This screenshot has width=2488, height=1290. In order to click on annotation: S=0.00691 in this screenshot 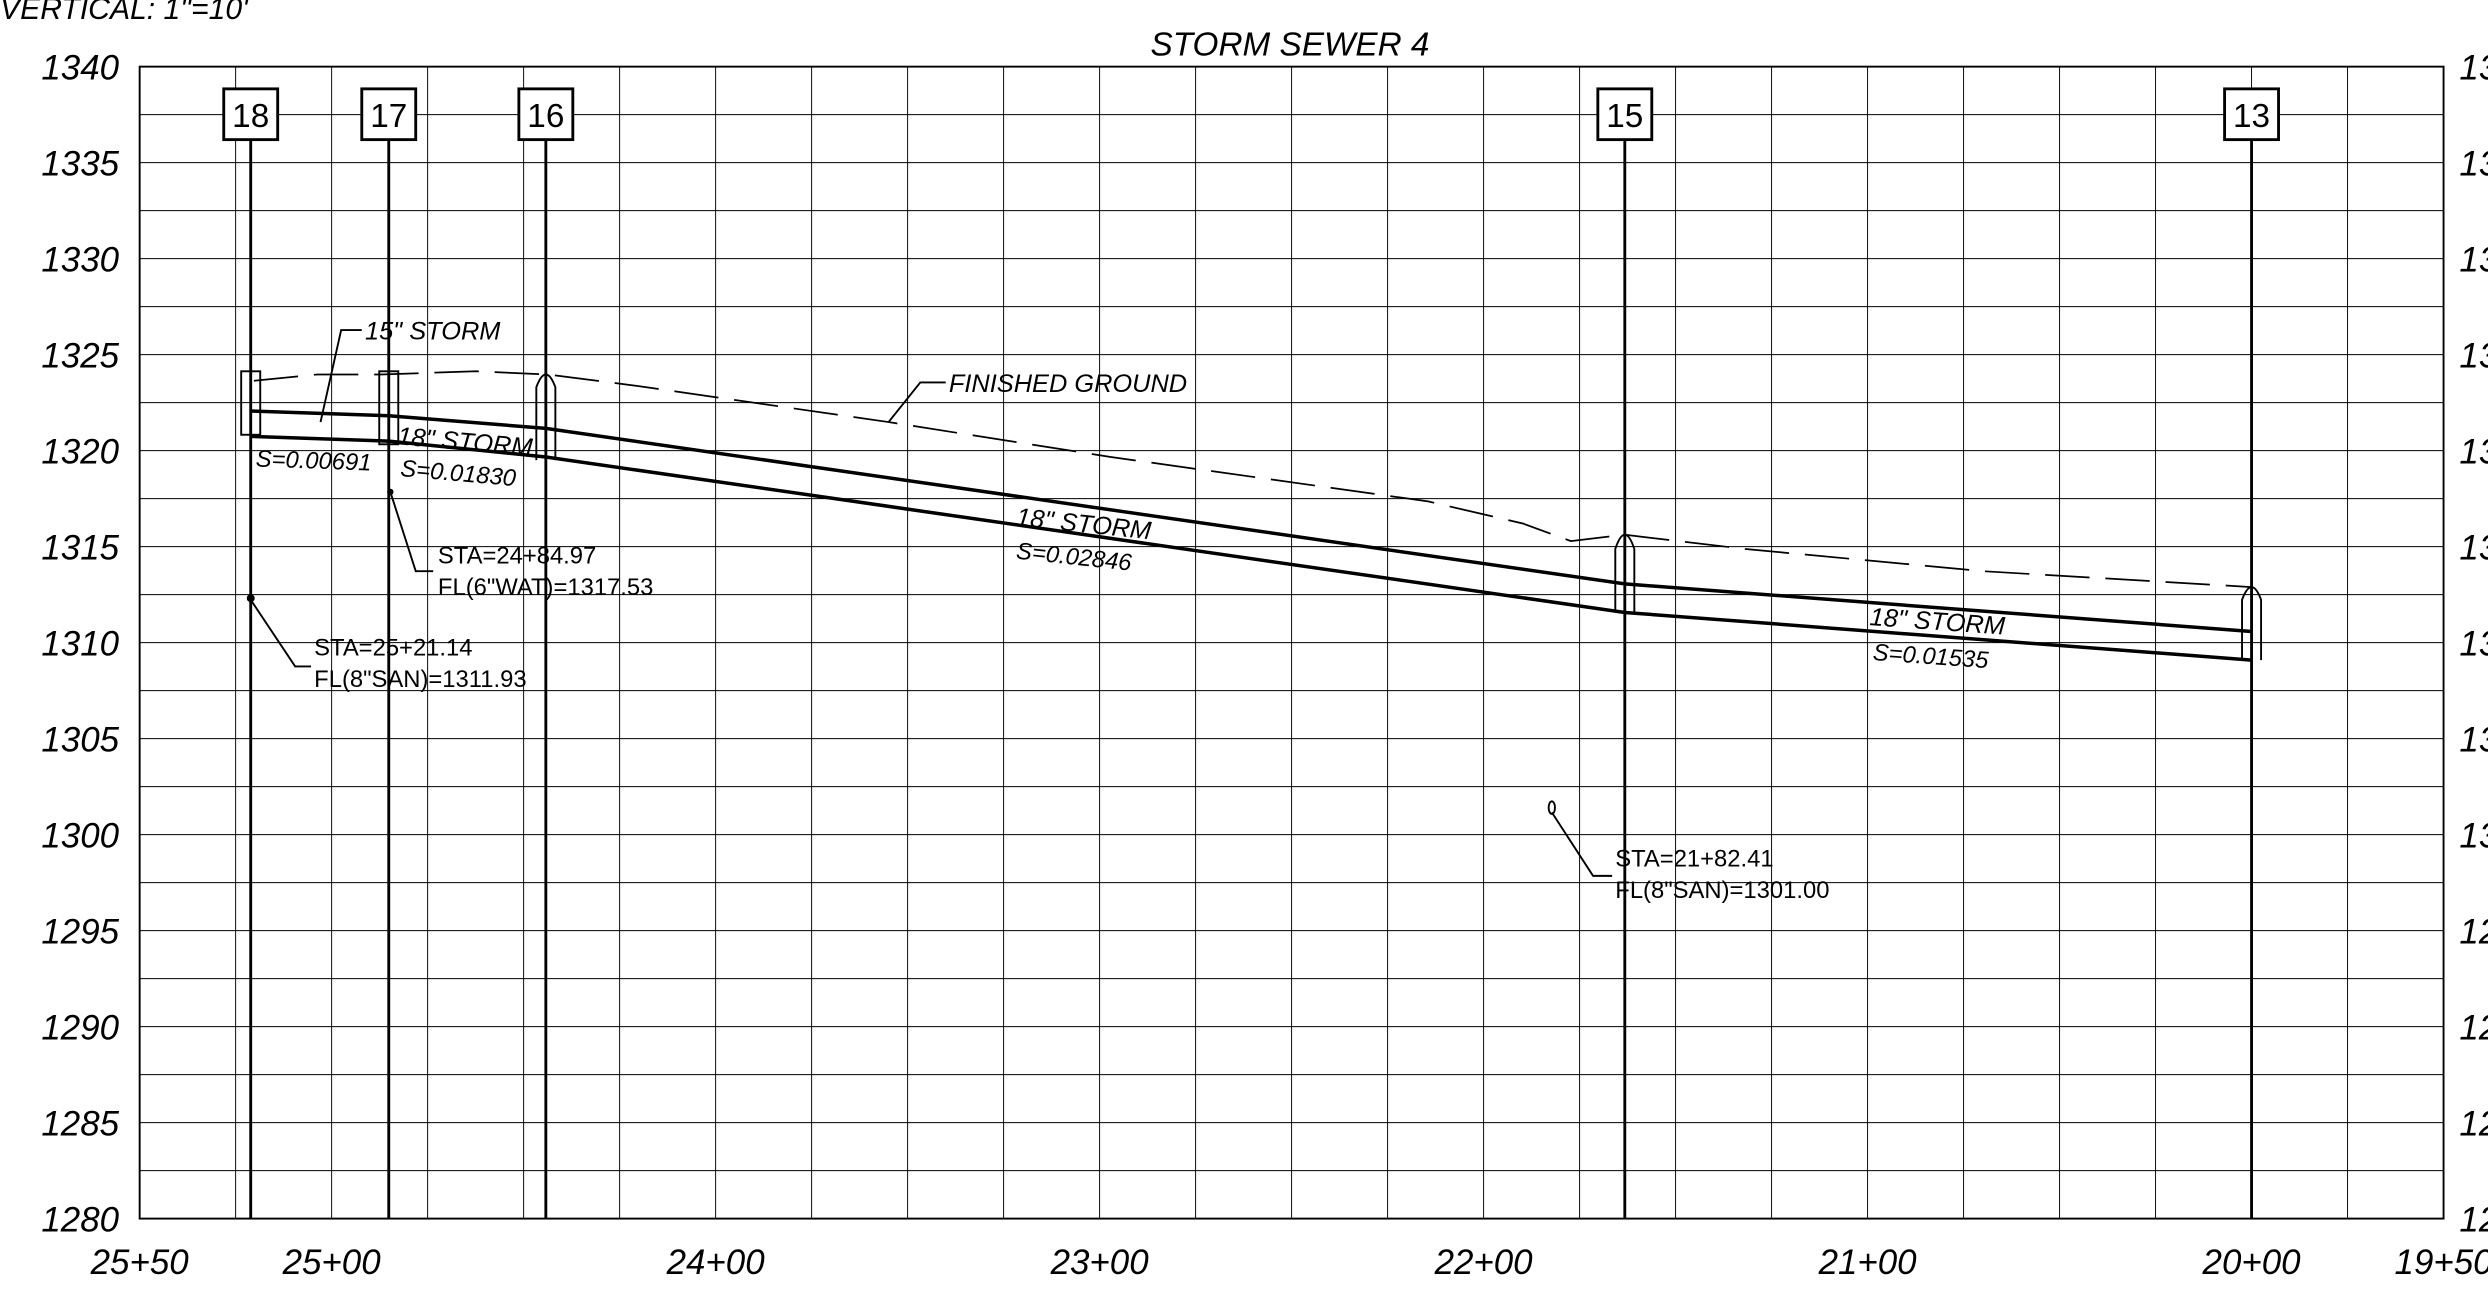, I will do `click(313, 461)`.